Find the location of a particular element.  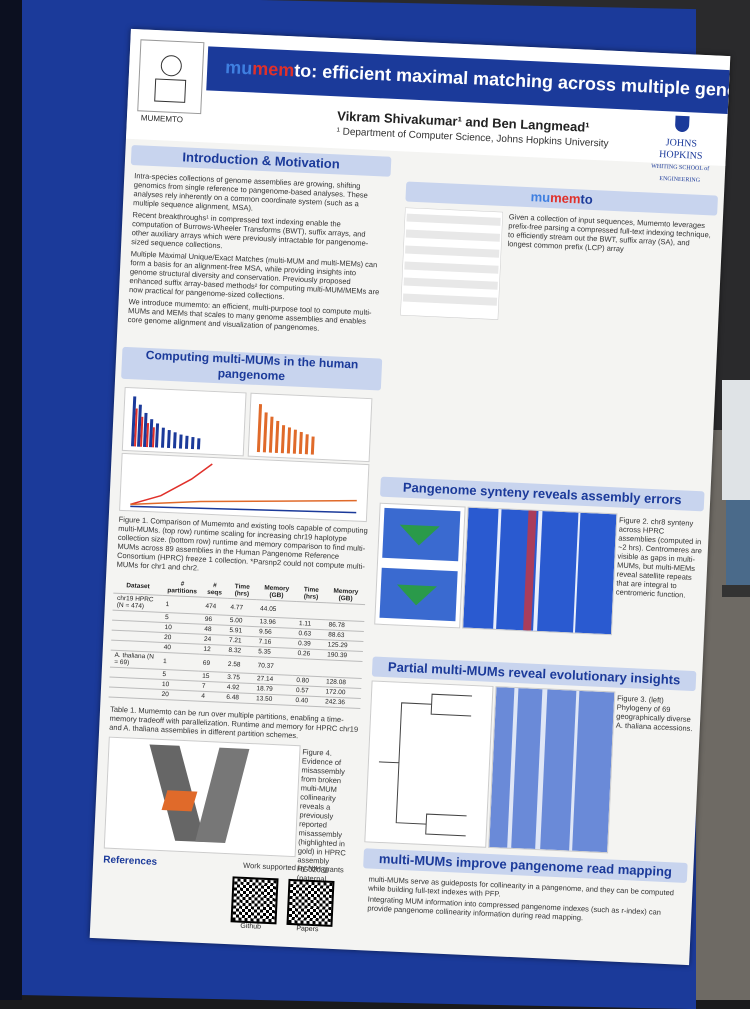

person-silhouette is located at coordinates (736, 488).